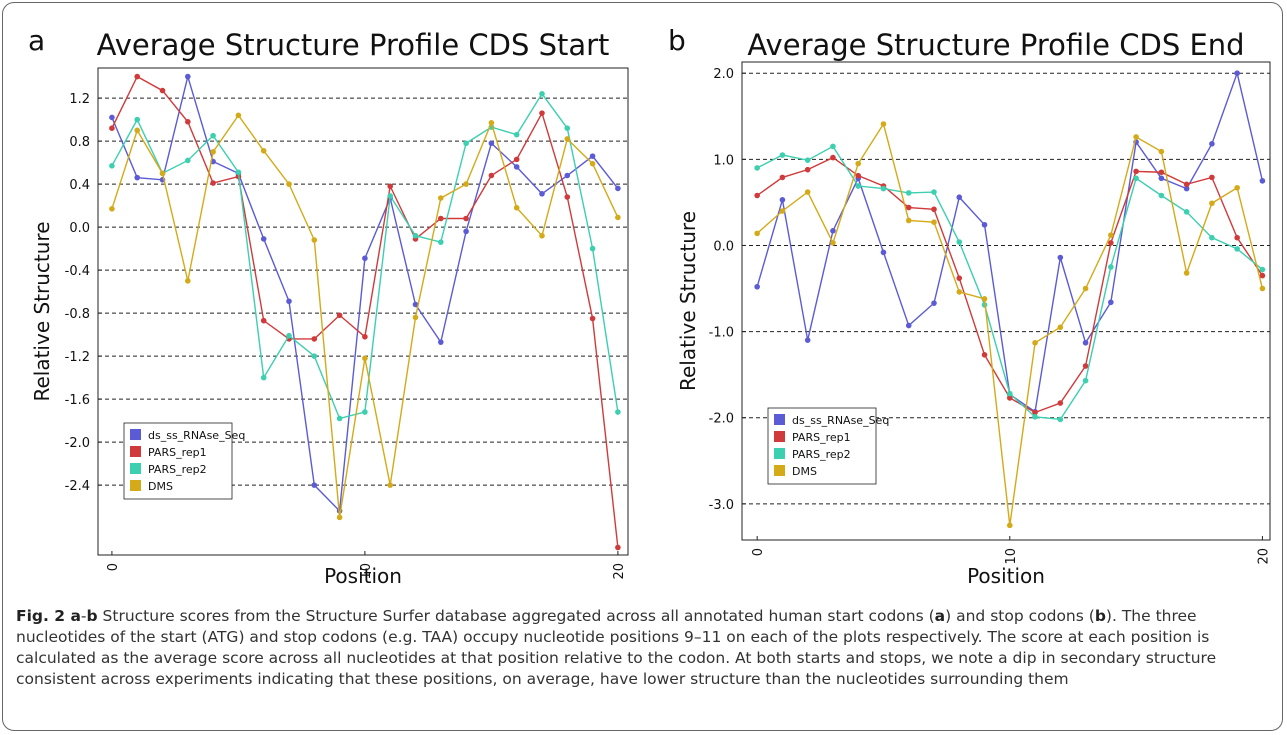 This screenshot has width=1287, height=735. I want to click on y-tick-label: -1.0, so click(721, 333).